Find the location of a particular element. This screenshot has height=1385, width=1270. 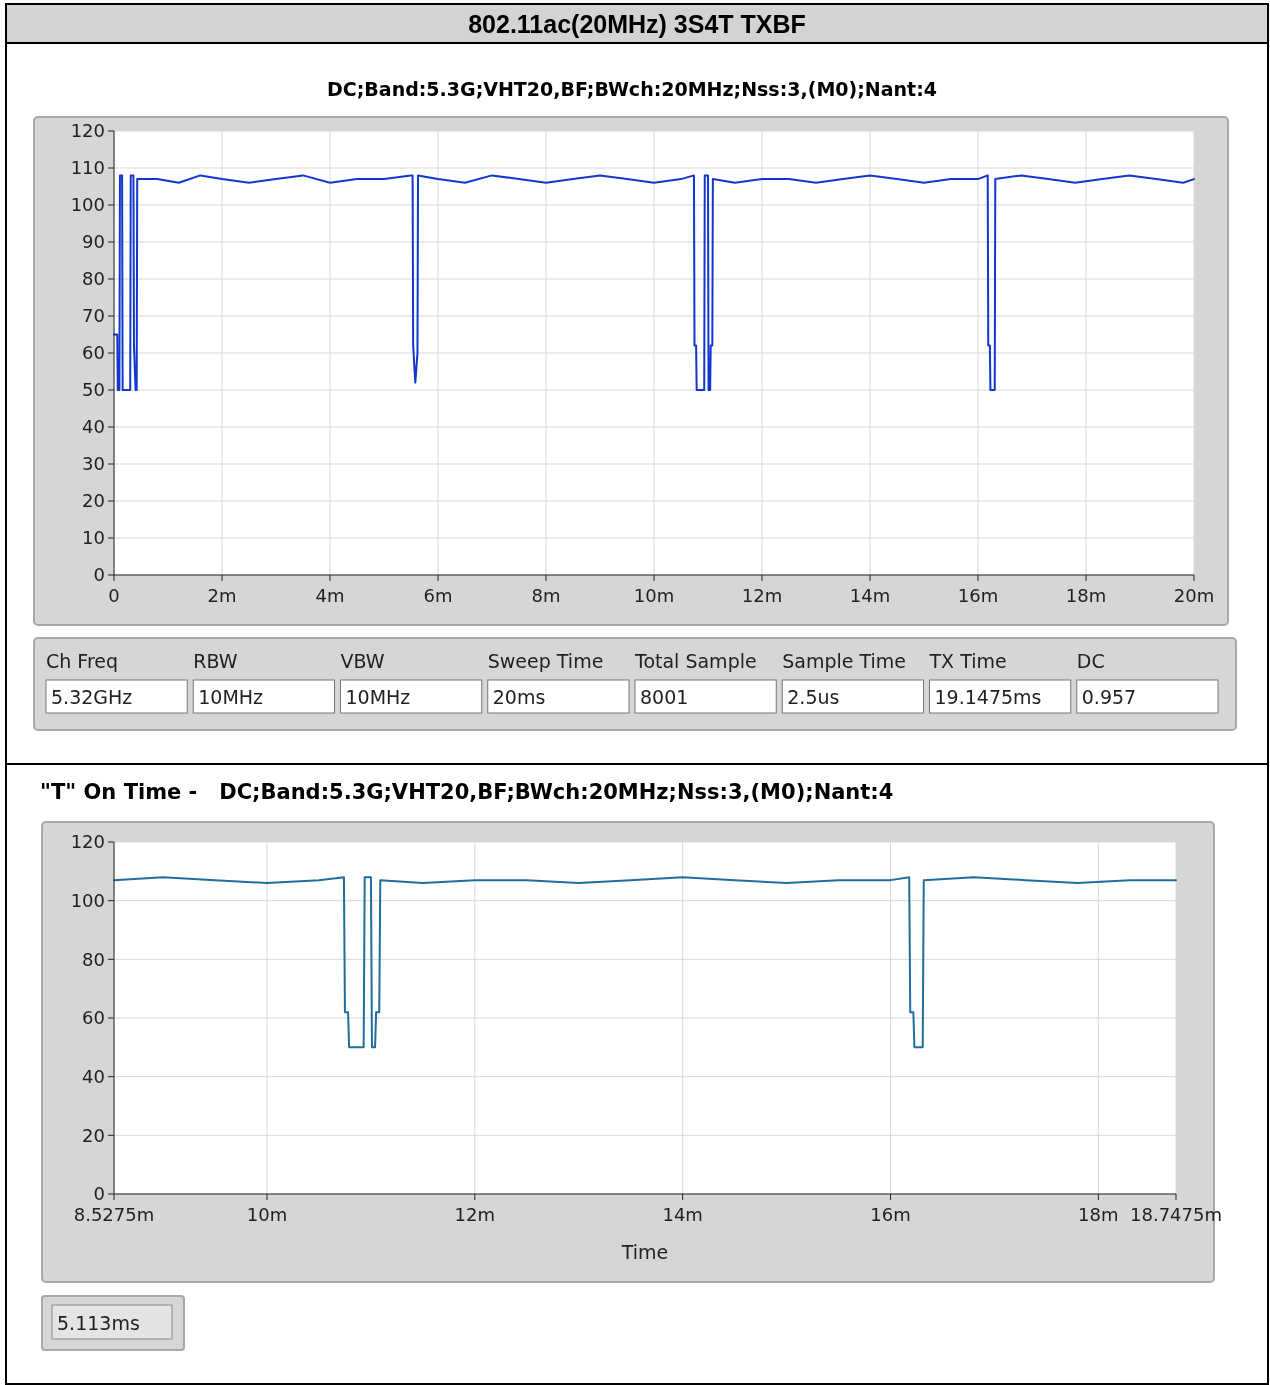

y-tick-label: 10 is located at coordinates (93, 538).